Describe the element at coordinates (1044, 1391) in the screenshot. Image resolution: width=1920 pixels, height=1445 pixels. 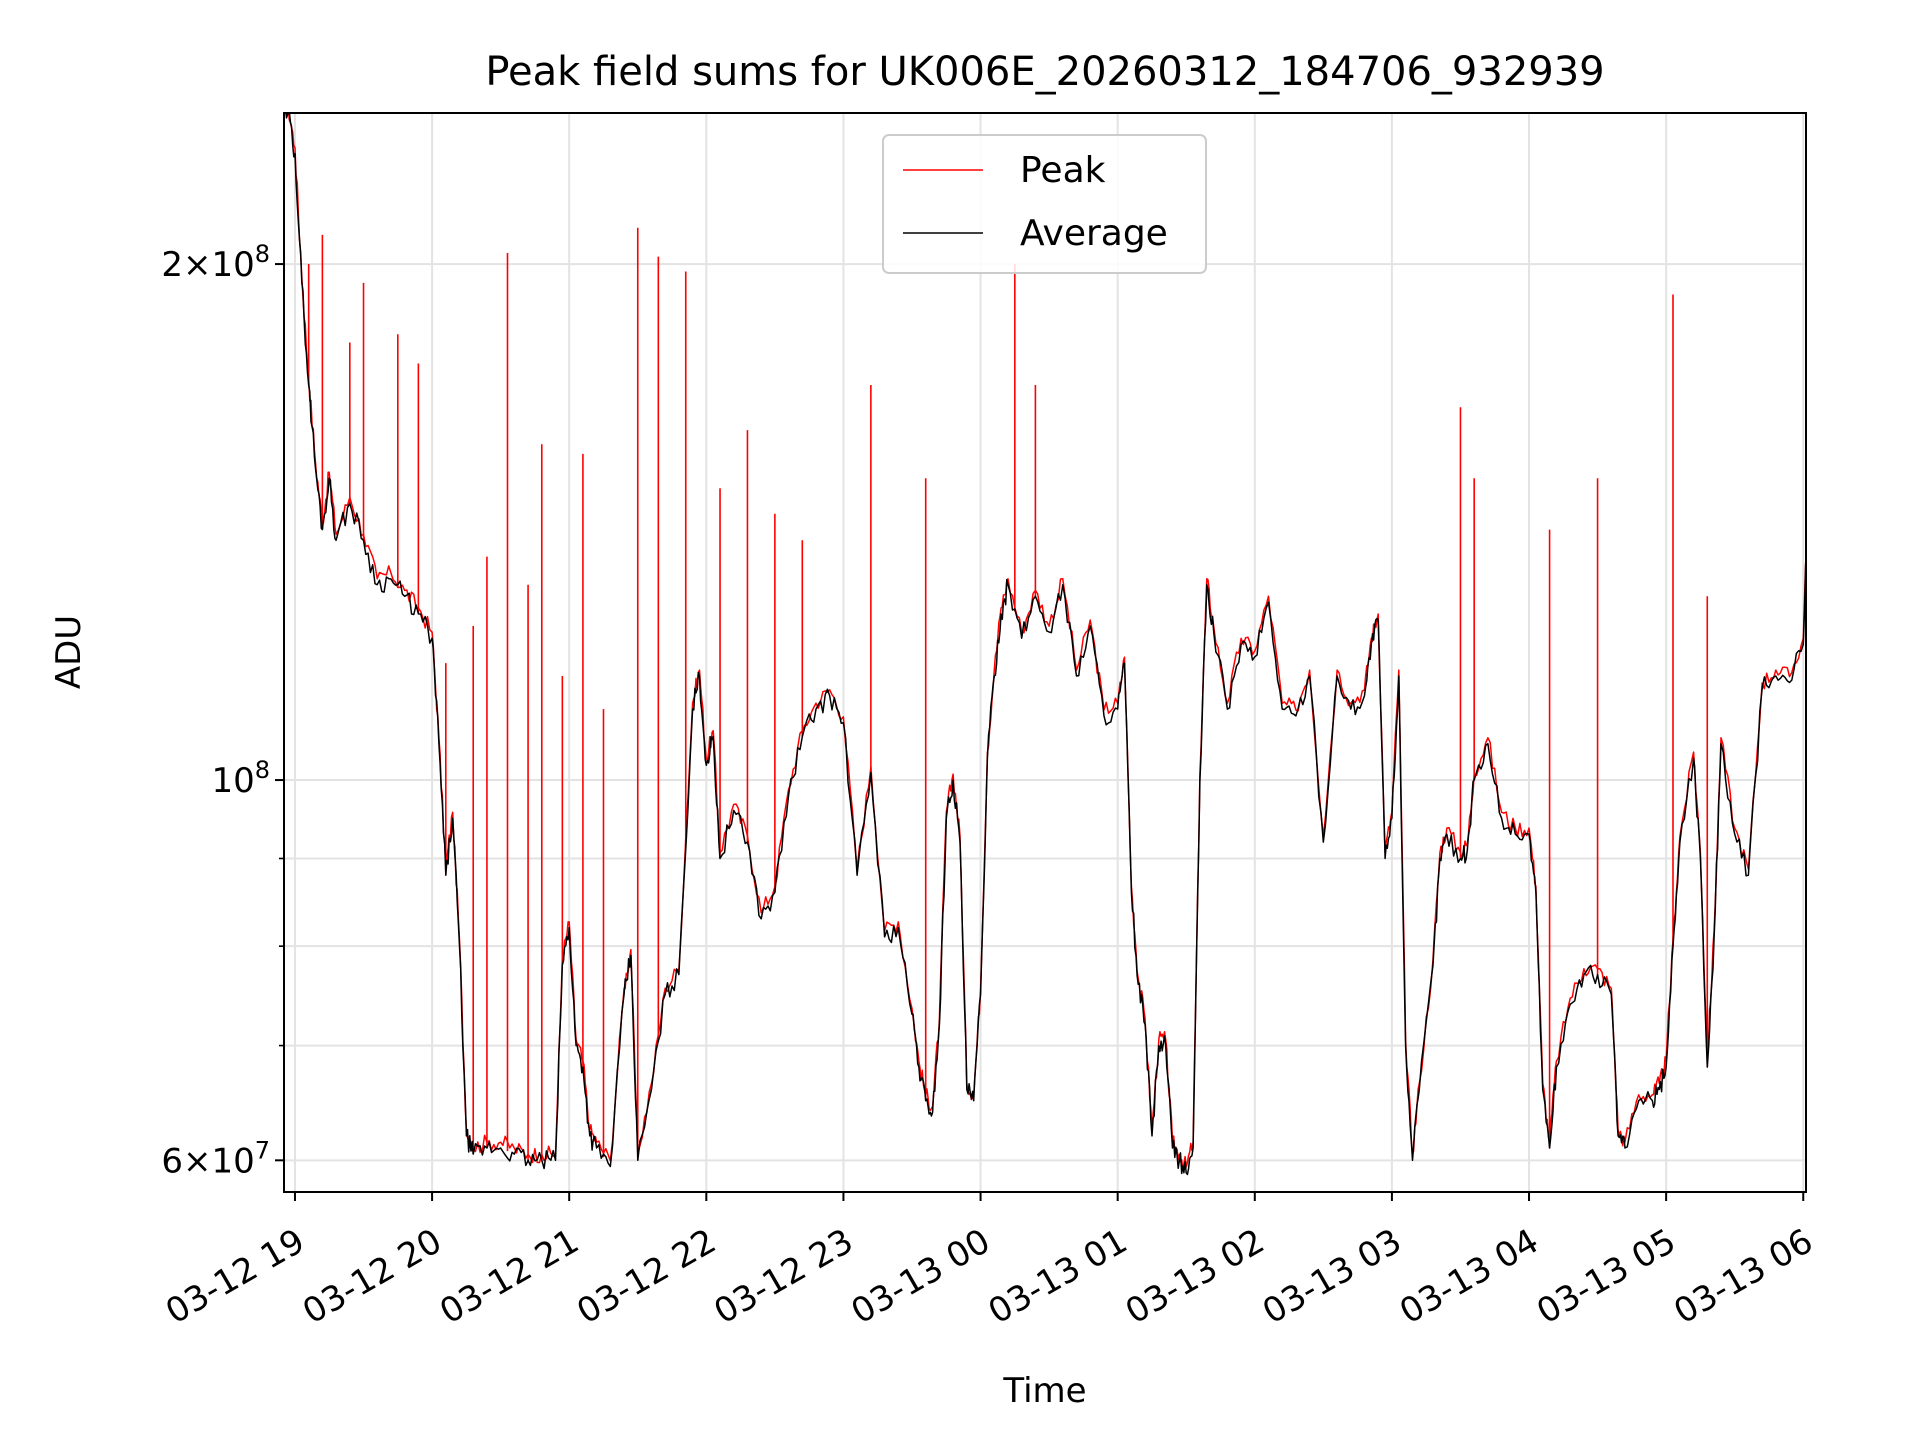
I see `x-axis-label: Time` at that location.